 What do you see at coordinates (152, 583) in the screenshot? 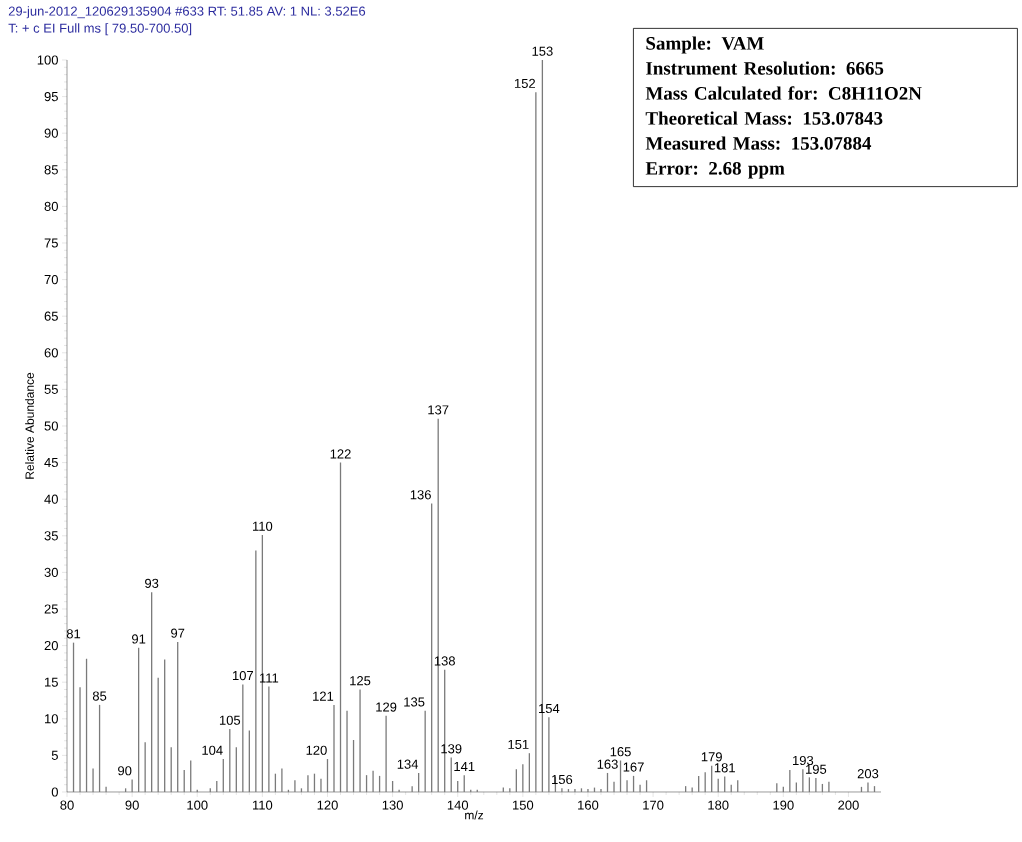
I see `annotation: 93` at bounding box center [152, 583].